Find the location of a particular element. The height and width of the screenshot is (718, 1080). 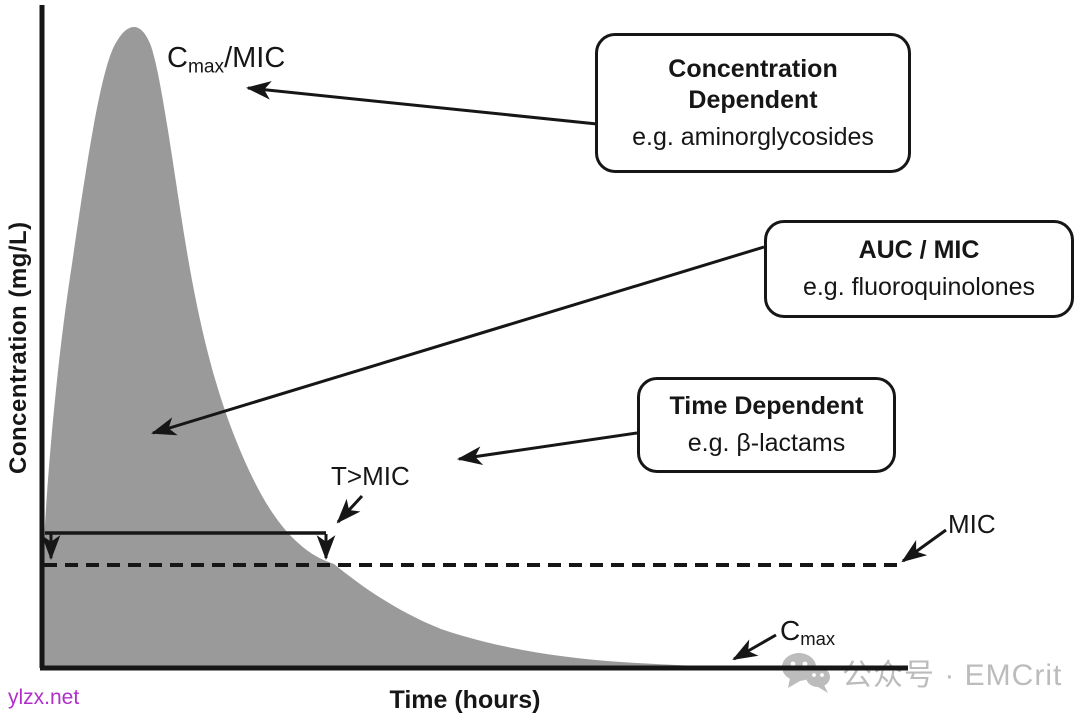

arrow-t-mic is located at coordinates (350, 509).